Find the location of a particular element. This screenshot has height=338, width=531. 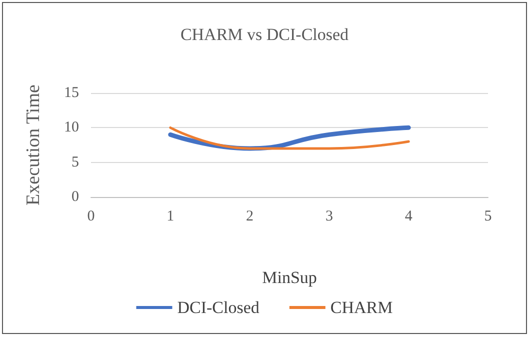

legend-label: DCI-Closed is located at coordinates (218, 307).